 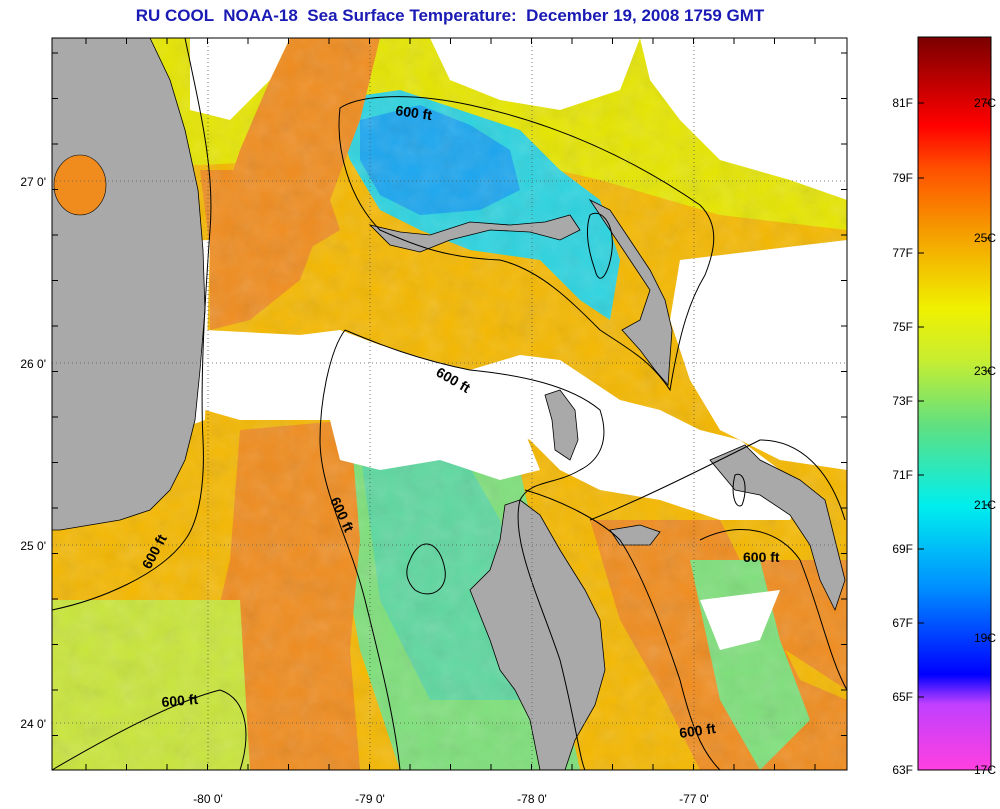 I want to click on contour-south-west, so click(x=149, y=730).